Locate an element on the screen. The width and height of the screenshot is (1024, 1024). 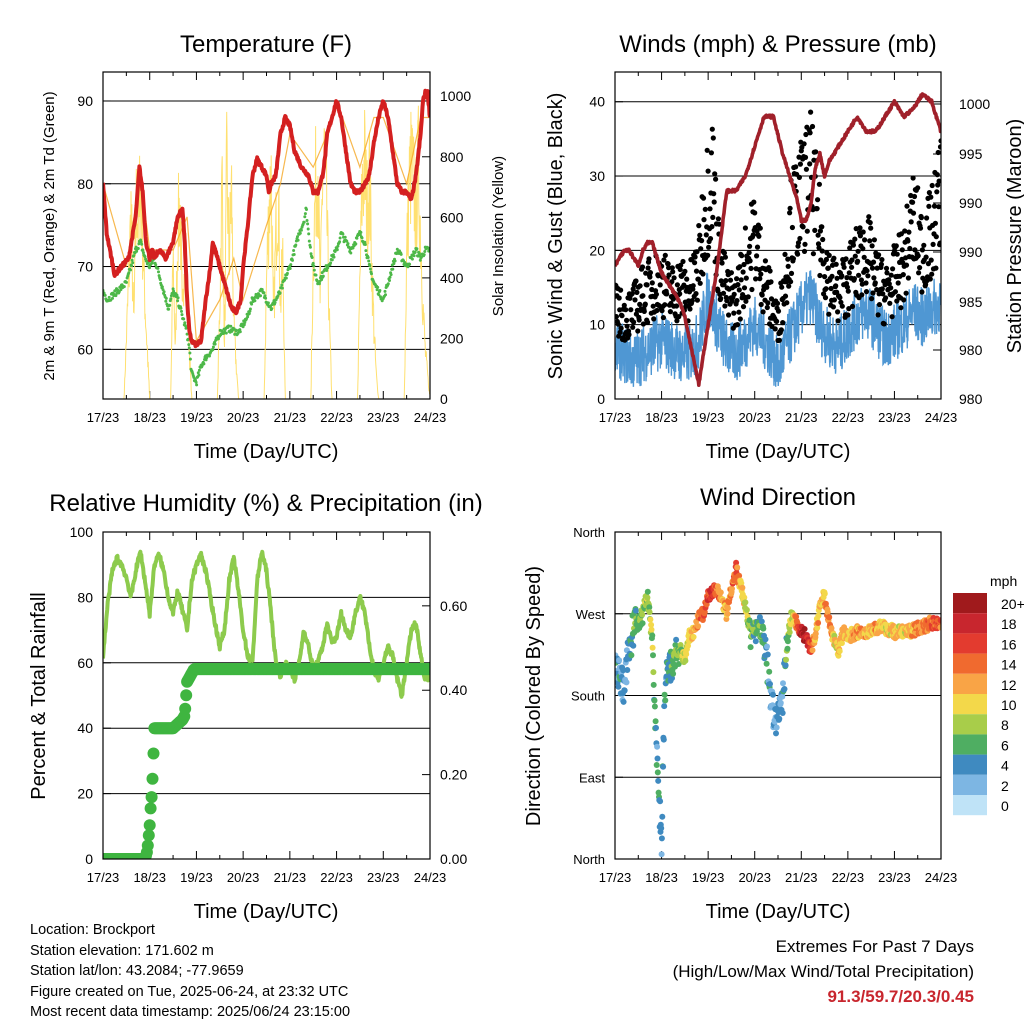
temperature-y2tick-label: 0 is located at coordinates (444, 399).